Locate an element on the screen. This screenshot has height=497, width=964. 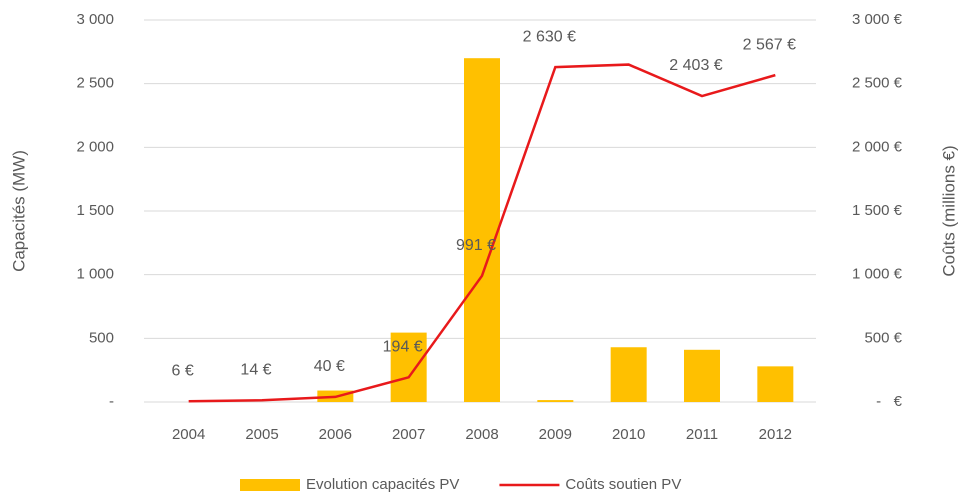
x-tick-label: 2008 is located at coordinates (481, 434).